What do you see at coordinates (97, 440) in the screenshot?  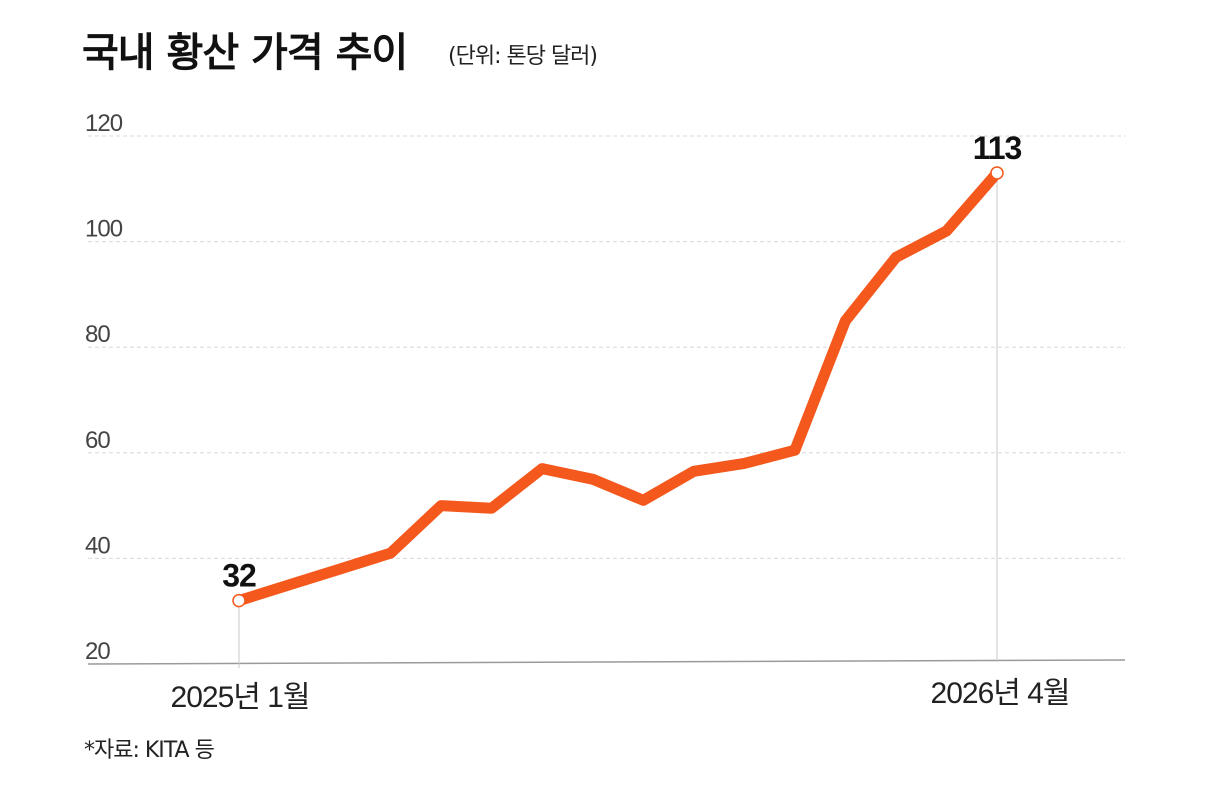 I see `y-tick-label: 60` at bounding box center [97, 440].